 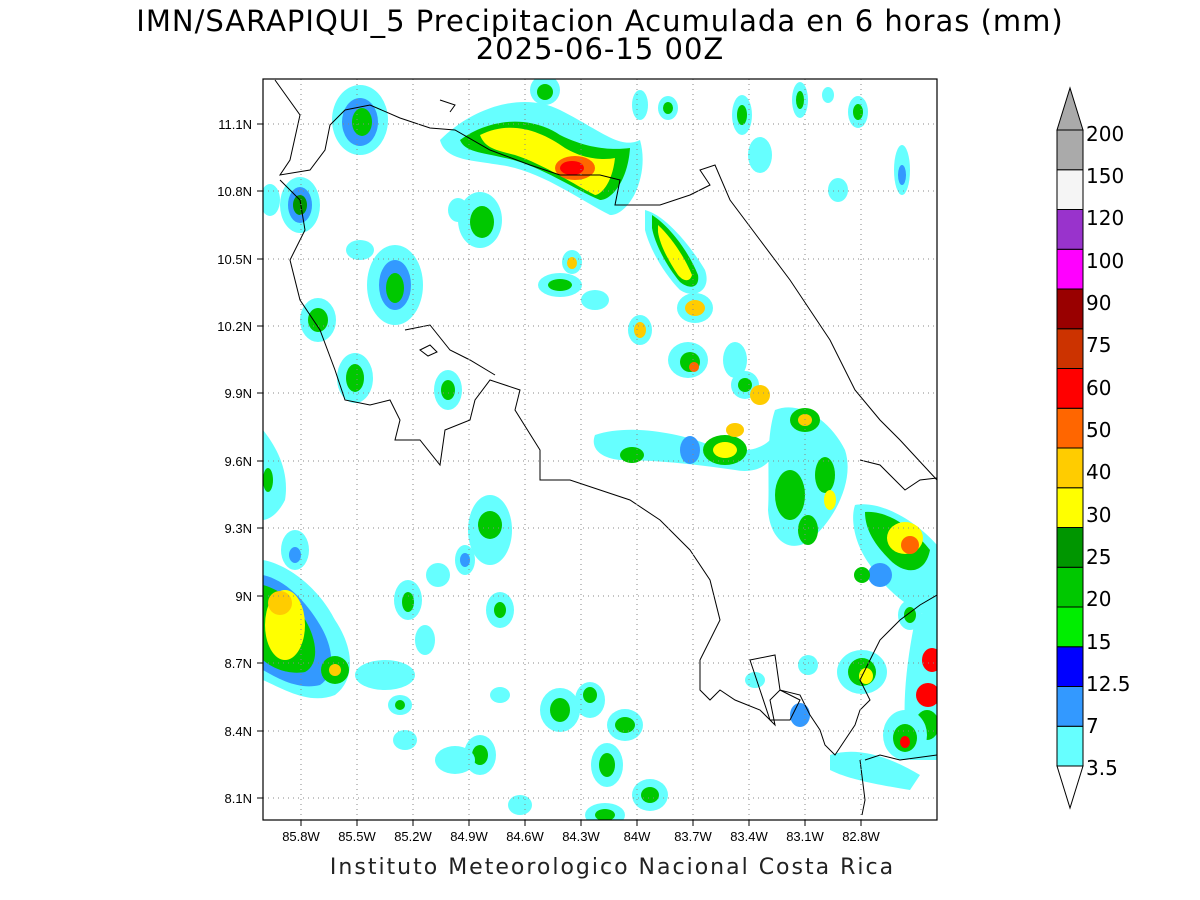 I want to click on colorbar-under-arrow, so click(x=1070, y=787).